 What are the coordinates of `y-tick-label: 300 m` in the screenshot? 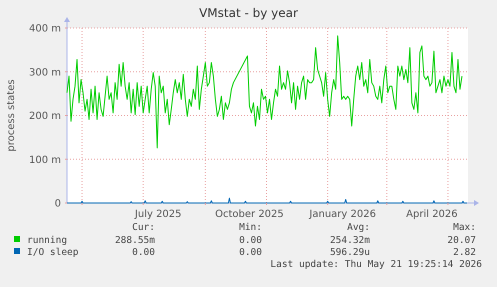 It's located at (44, 72).